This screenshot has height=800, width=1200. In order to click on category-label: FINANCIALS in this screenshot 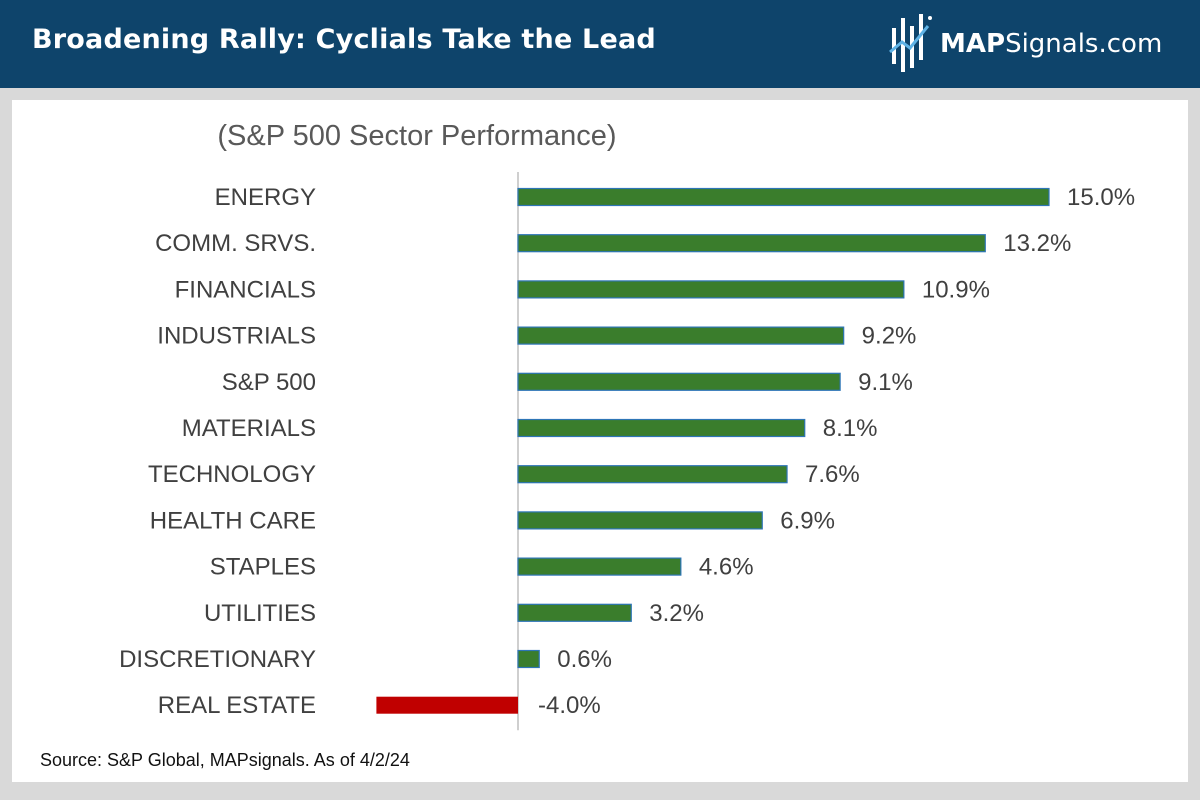, I will do `click(245, 289)`.